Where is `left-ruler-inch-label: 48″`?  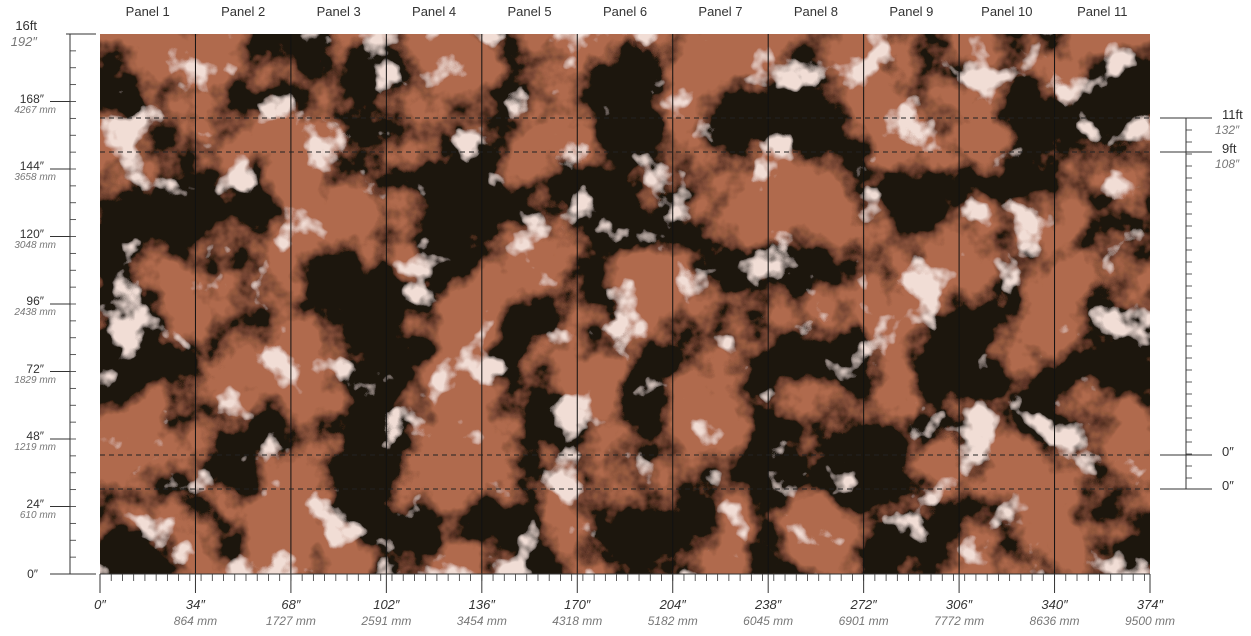
left-ruler-inch-label: 48″ is located at coordinates (35, 436).